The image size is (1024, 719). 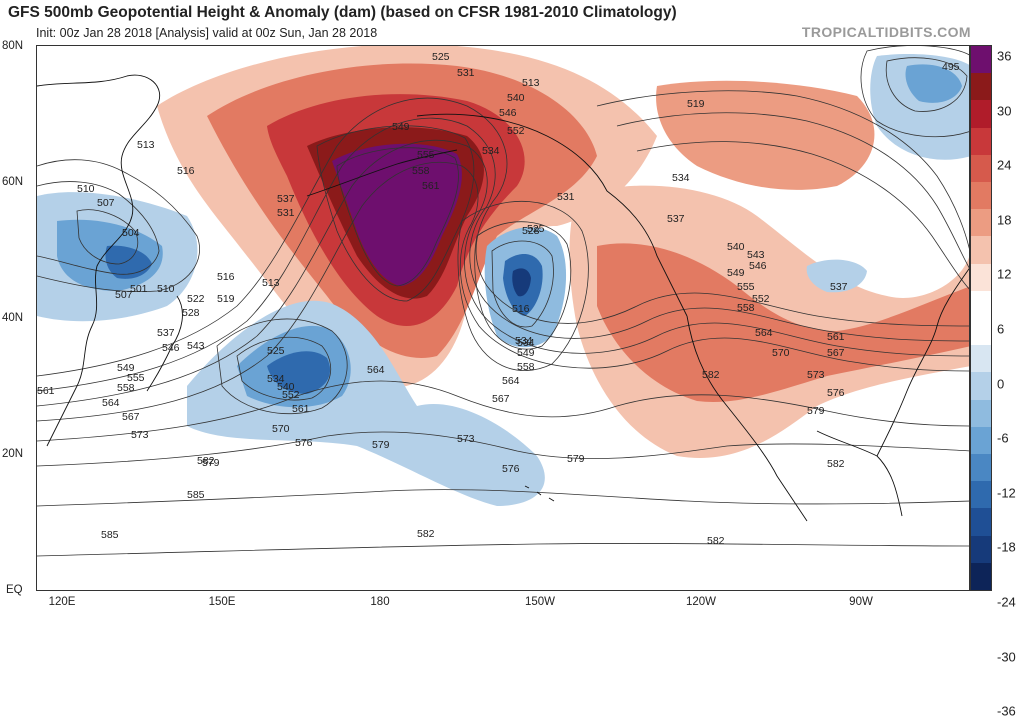 I want to click on contour-value-label: 525, so click(x=536, y=229).